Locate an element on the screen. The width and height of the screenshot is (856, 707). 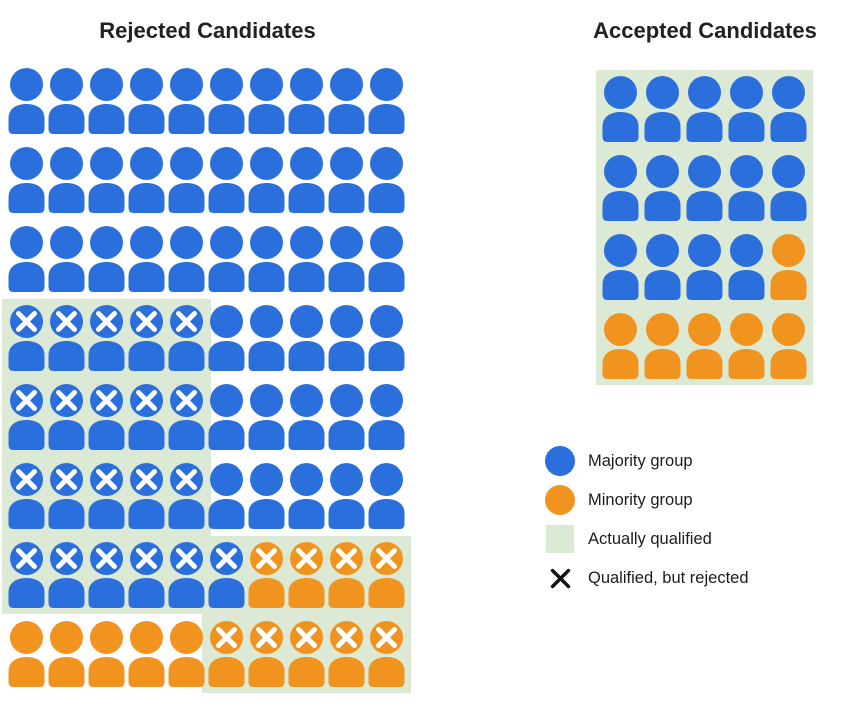
legend-item-qualified-but-rejected: Qualified, but rejected is located at coordinates (647, 578).